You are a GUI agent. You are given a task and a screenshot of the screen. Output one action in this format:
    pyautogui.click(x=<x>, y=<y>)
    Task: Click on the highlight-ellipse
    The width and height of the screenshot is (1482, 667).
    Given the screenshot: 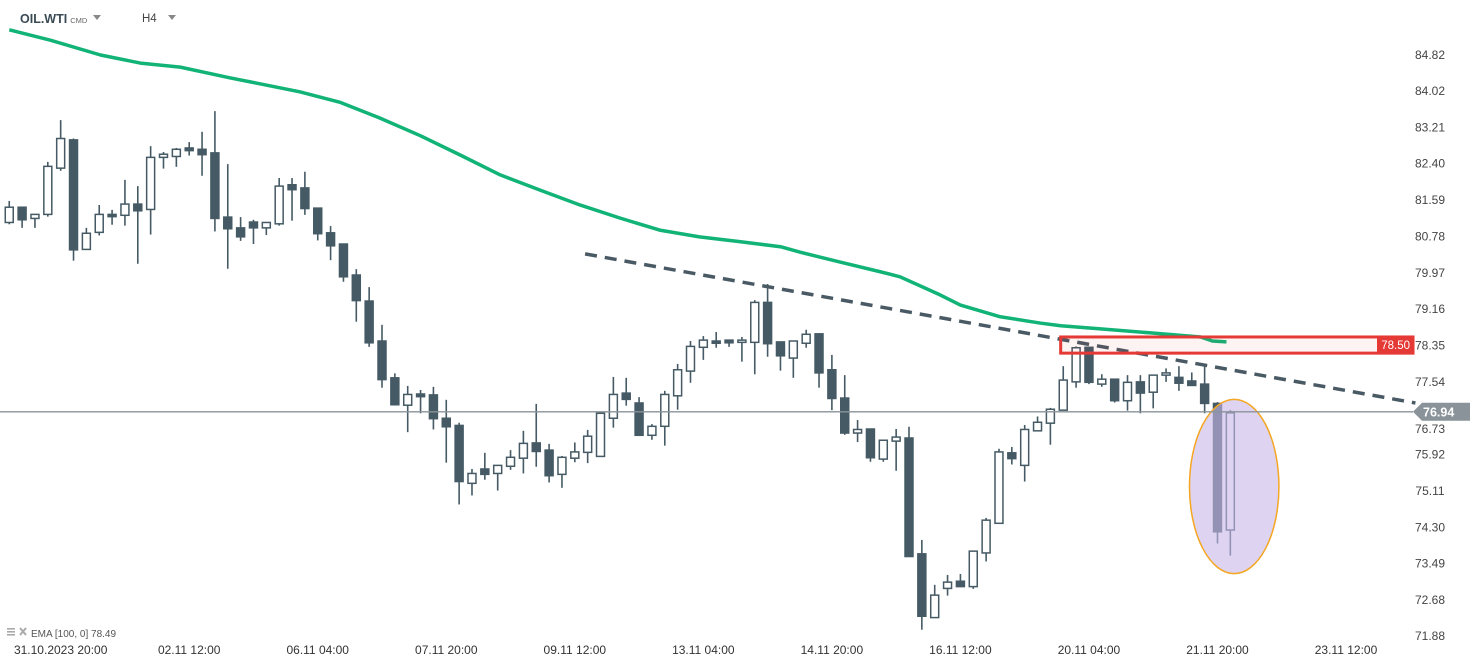 What is the action you would take?
    pyautogui.click(x=1234, y=486)
    